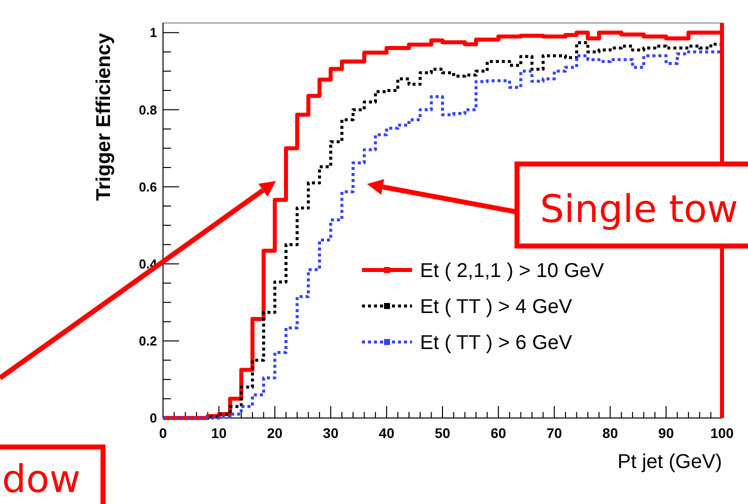 The image size is (748, 504). Describe the element at coordinates (670, 462) in the screenshot. I see `x-axis-title: Pt jet (GeV)` at that location.